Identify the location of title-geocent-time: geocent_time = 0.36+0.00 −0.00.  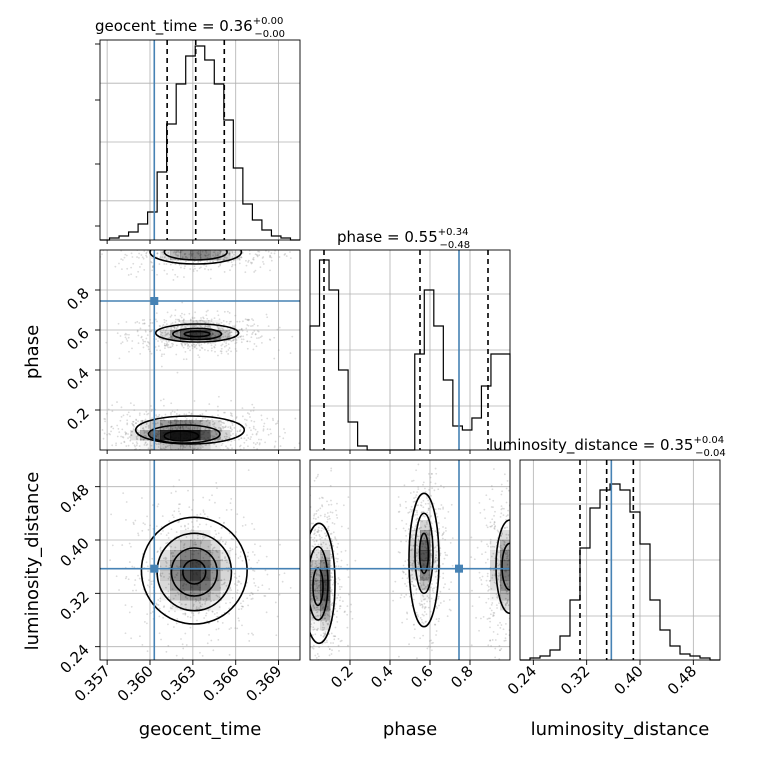
(190, 28).